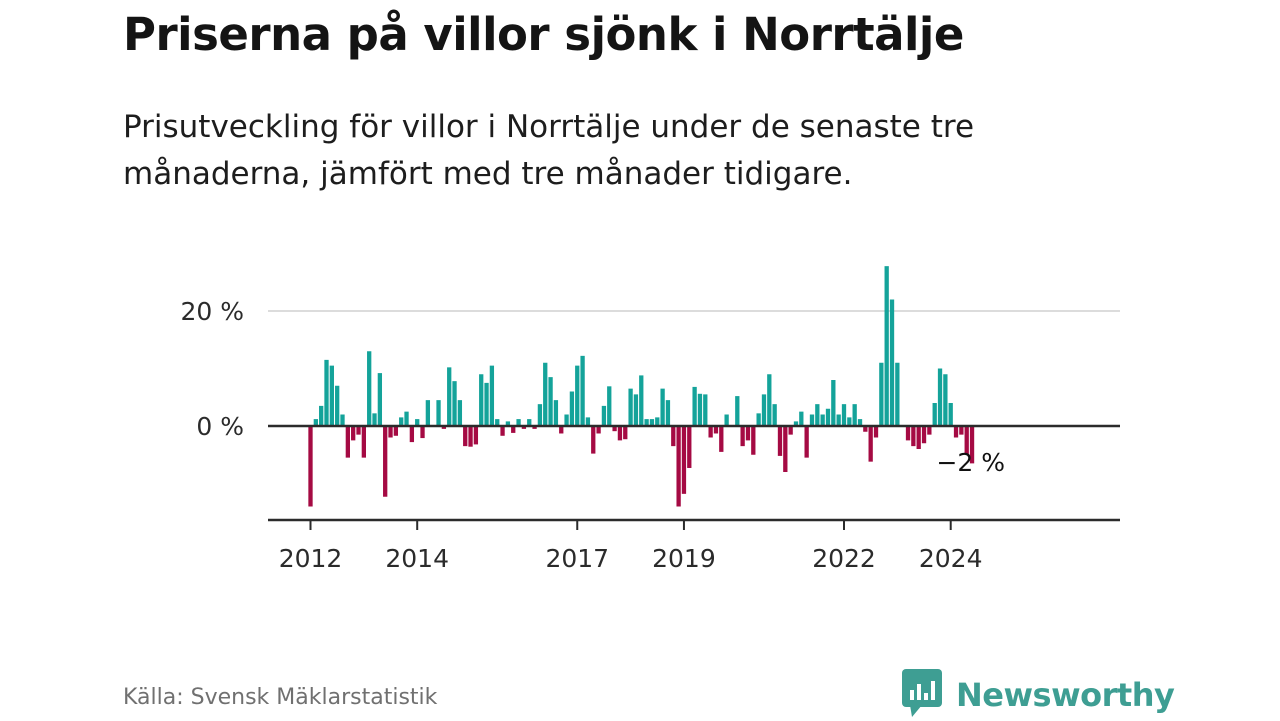  Describe the element at coordinates (844, 558) in the screenshot. I see `x-tick-label: 2022` at that location.